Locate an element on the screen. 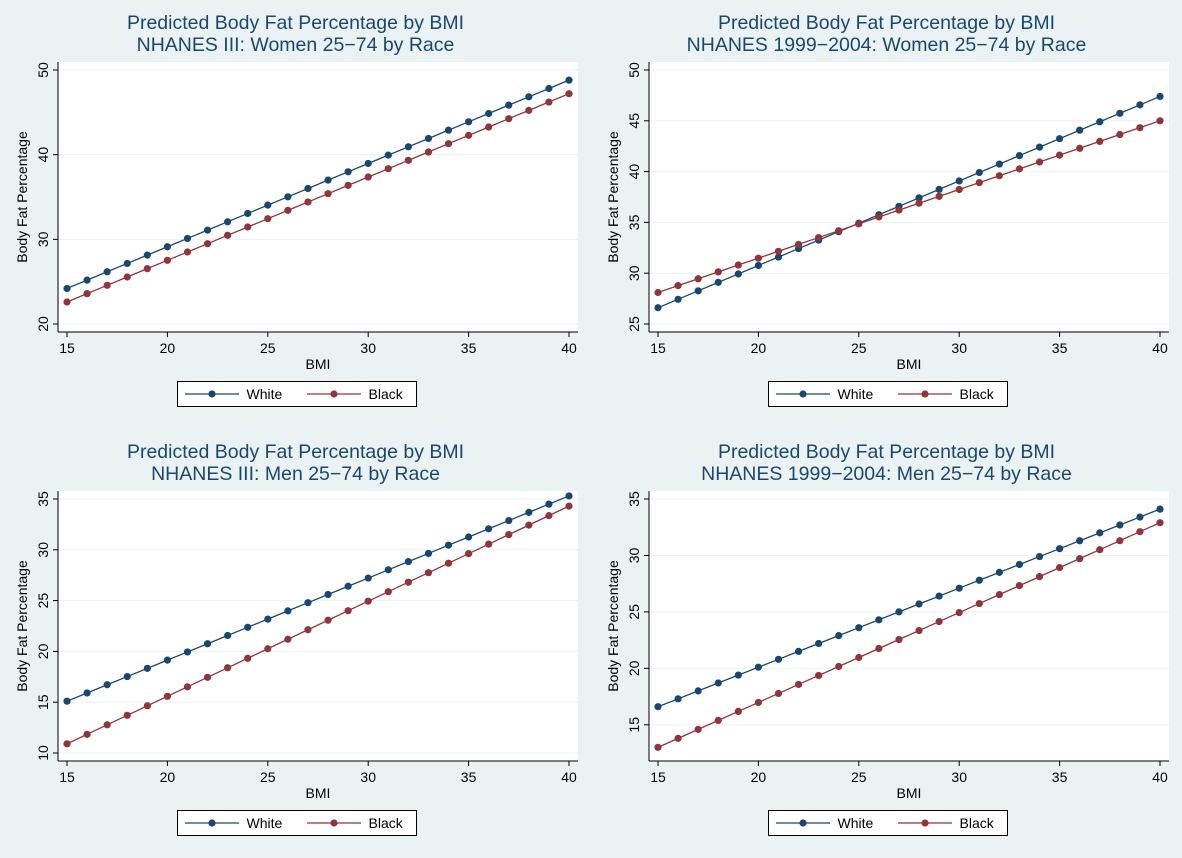 The width and height of the screenshot is (1182, 858). y-axis-title: Body Fat Percentage is located at coordinates (22, 626).